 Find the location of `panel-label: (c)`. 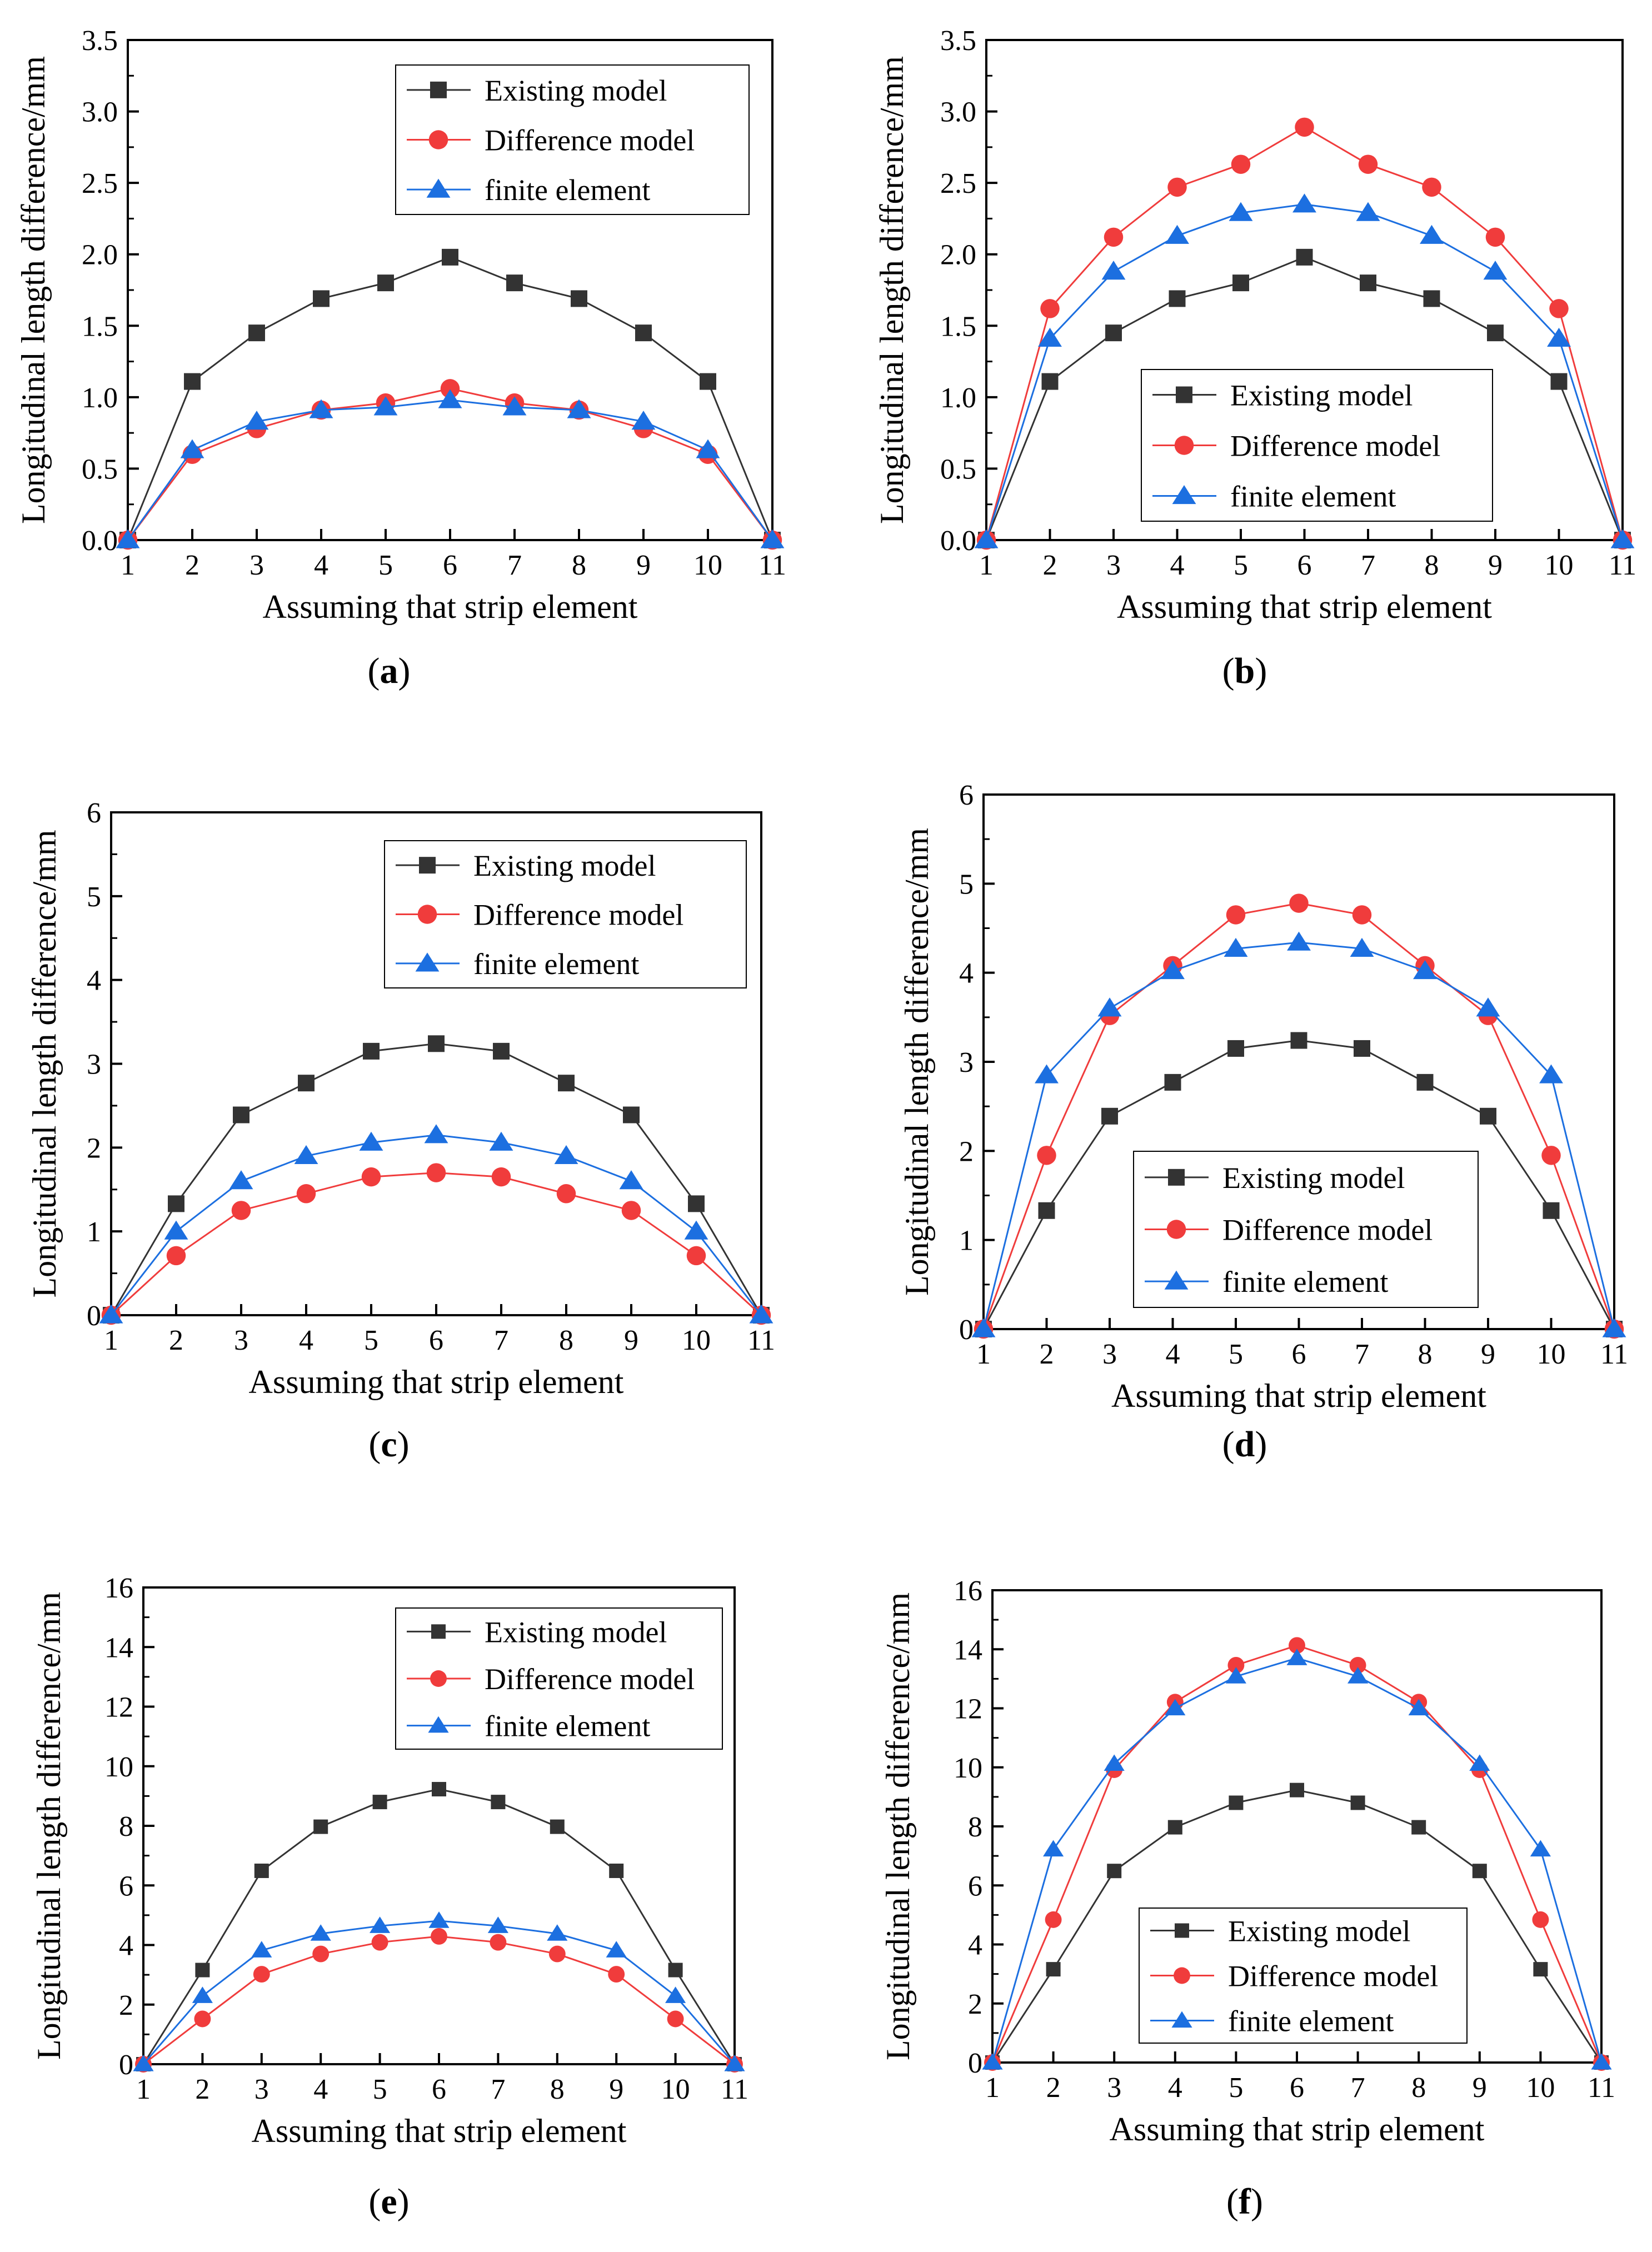

panel-label: (c) is located at coordinates (389, 1445).